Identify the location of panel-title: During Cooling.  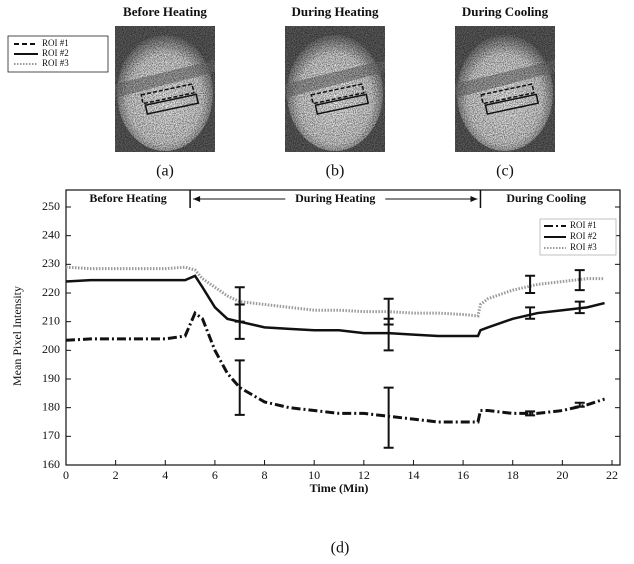
(505, 11).